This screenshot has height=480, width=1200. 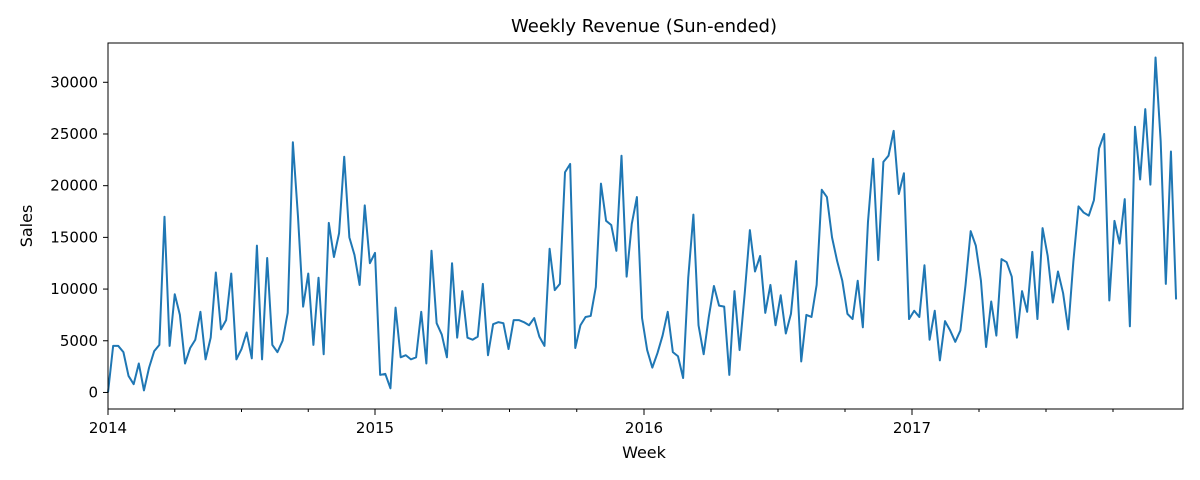 What do you see at coordinates (601, 423) in the screenshot?
I see `x-axis: 2014 2015 2016 2017` at bounding box center [601, 423].